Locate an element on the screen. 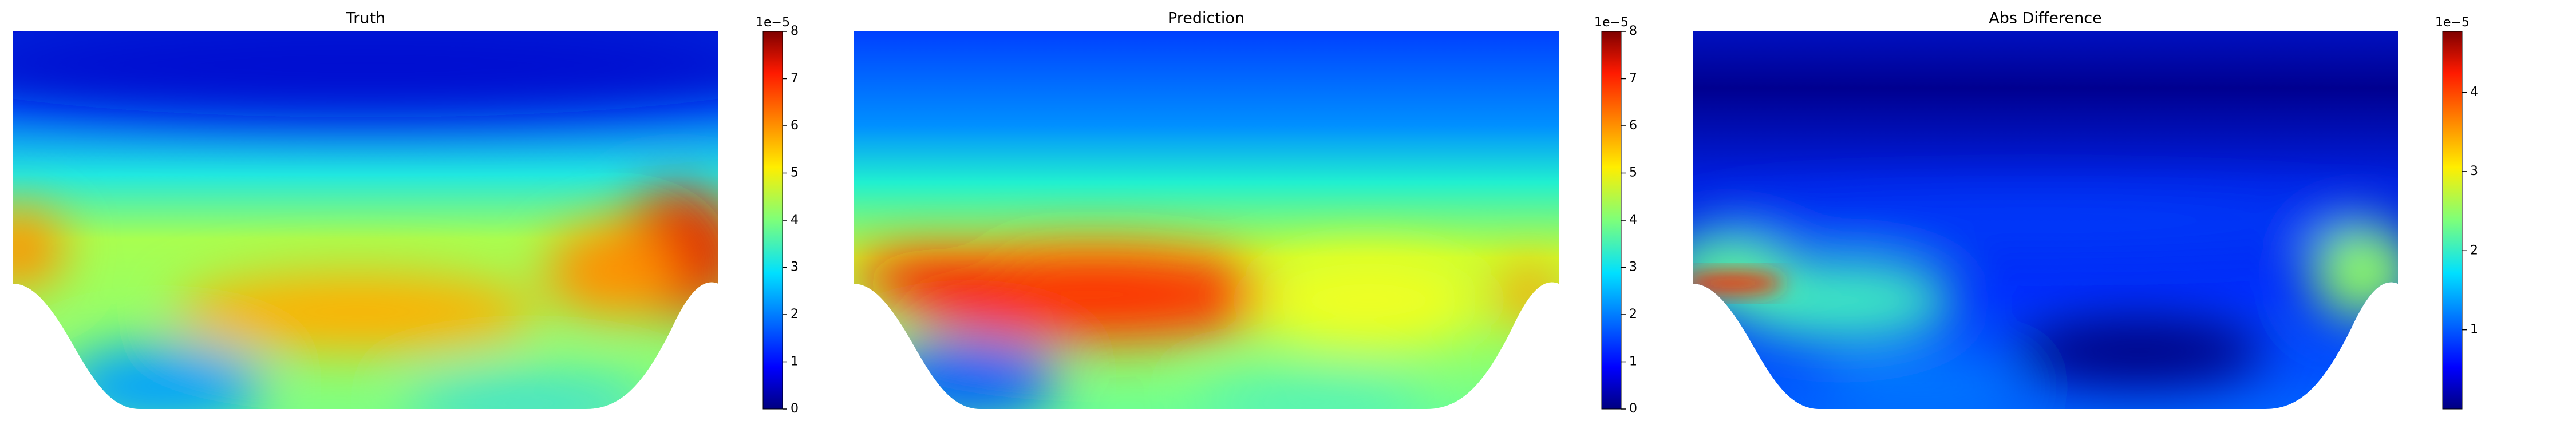 This screenshot has height=429, width=2576. panel-title: Abs Difference is located at coordinates (2045, 18).